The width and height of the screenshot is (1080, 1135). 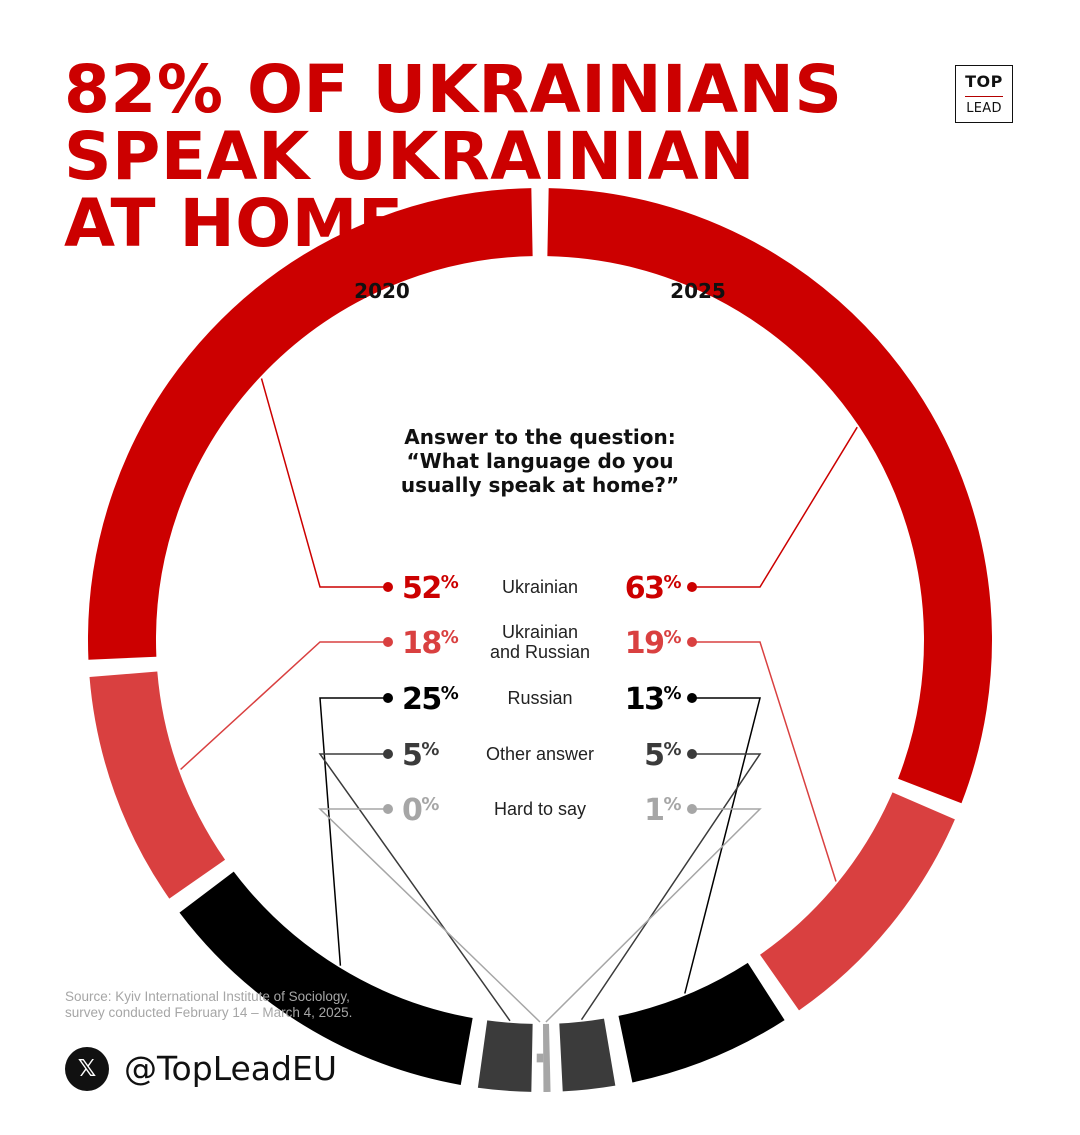 What do you see at coordinates (157, 784) in the screenshot?
I see `segment-2020-ukrainian-and-russian` at bounding box center [157, 784].